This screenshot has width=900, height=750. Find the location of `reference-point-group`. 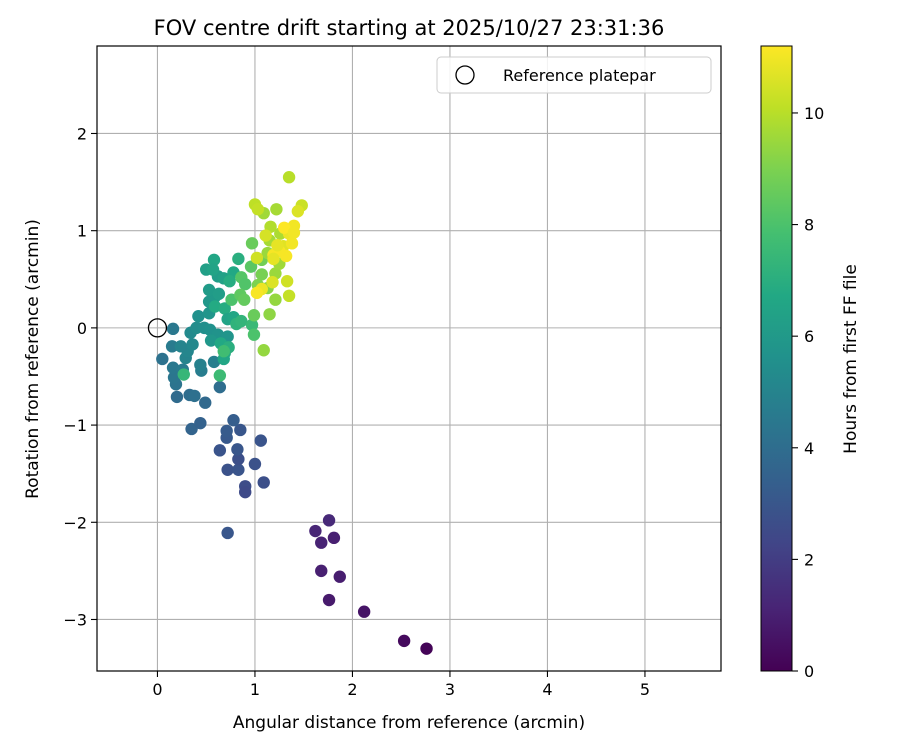

reference-point-group is located at coordinates (157, 328).